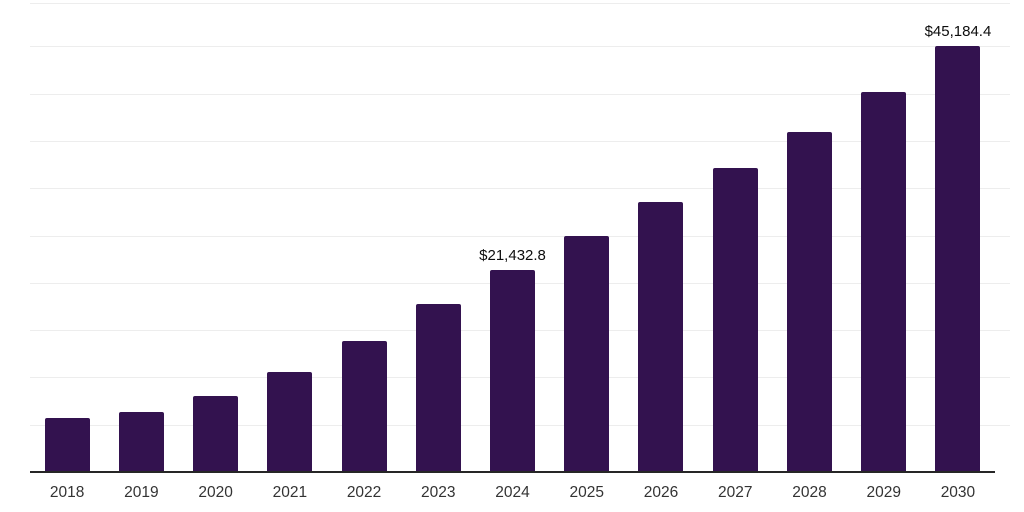 Image resolution: width=1024 pixels, height=512 pixels. Describe the element at coordinates (290, 238) in the screenshot. I see `bar-column-2021` at that location.